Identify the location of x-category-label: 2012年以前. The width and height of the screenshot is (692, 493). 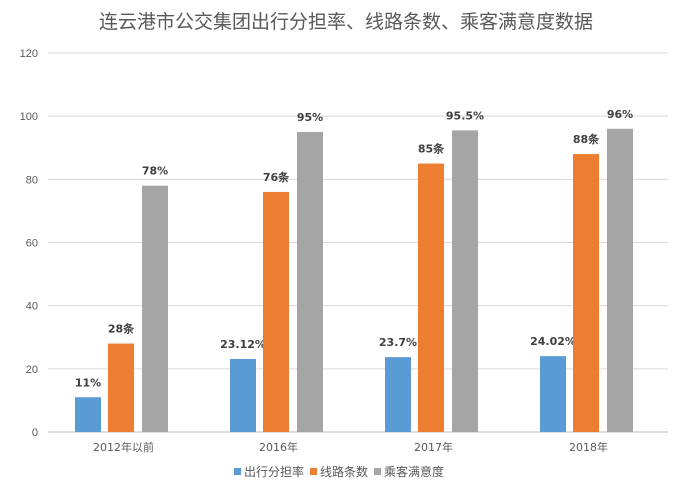
(123, 447).